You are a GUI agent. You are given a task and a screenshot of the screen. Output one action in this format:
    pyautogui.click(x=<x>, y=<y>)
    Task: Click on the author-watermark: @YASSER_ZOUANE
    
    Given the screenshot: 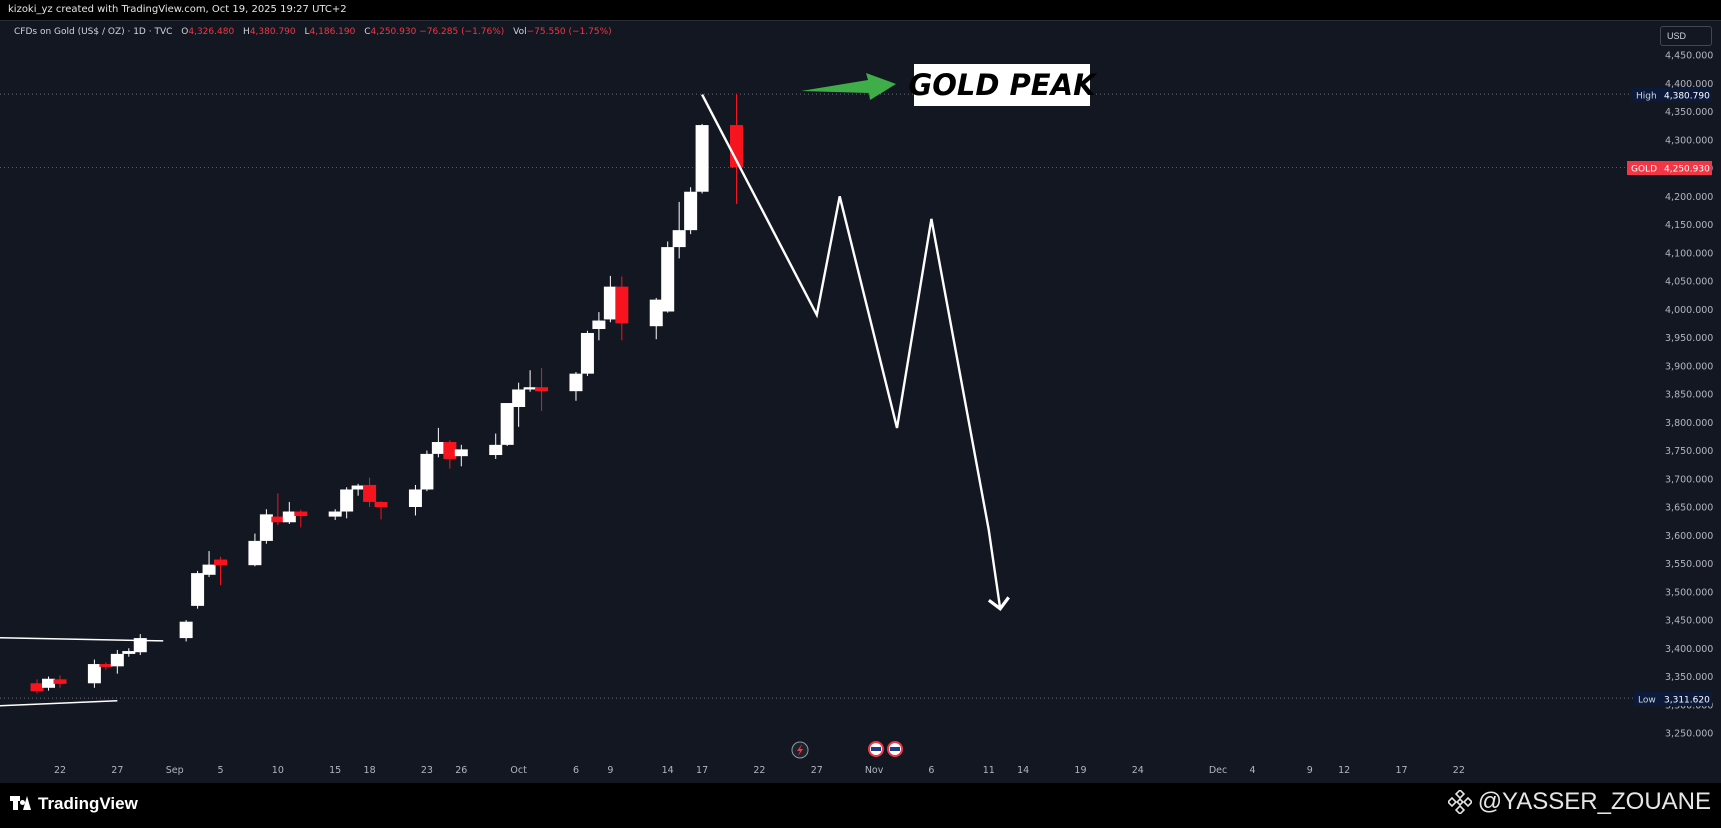 What is the action you would take?
    pyautogui.click(x=1579, y=802)
    